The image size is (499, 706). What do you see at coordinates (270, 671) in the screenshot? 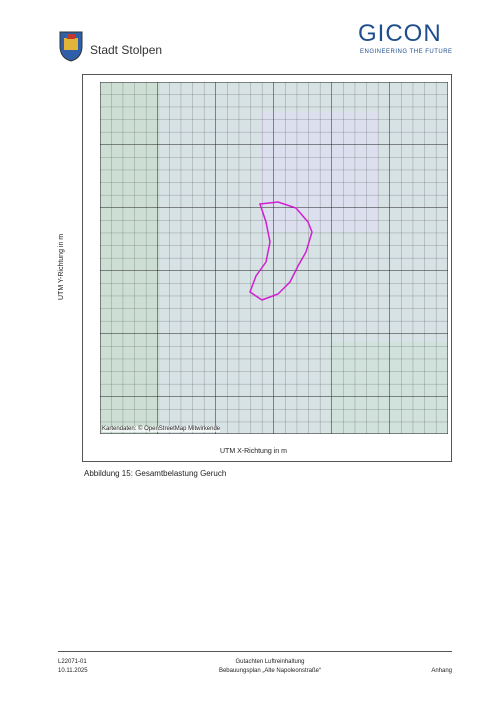
I see `footer-subtitle: Bebauungsplan „Alte Napoleonstraße“` at bounding box center [270, 671].